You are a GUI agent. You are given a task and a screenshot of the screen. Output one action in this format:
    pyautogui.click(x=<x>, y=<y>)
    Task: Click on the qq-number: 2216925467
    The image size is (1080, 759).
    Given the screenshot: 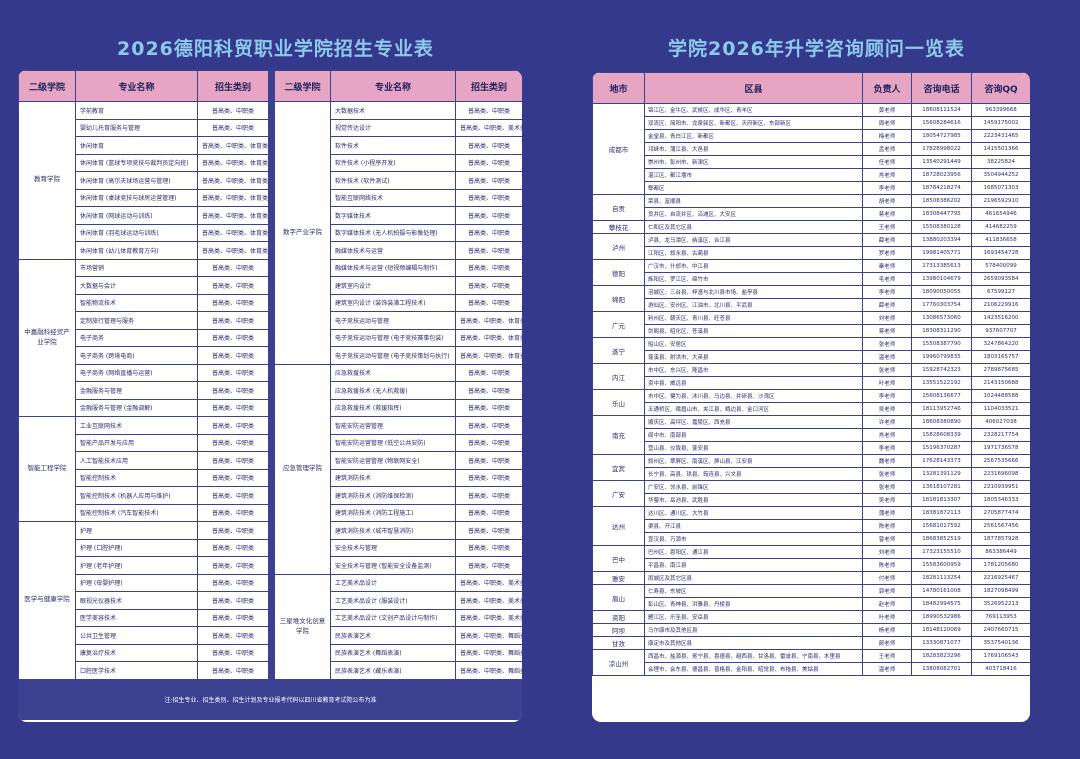 What is the action you would take?
    pyautogui.click(x=1000, y=578)
    